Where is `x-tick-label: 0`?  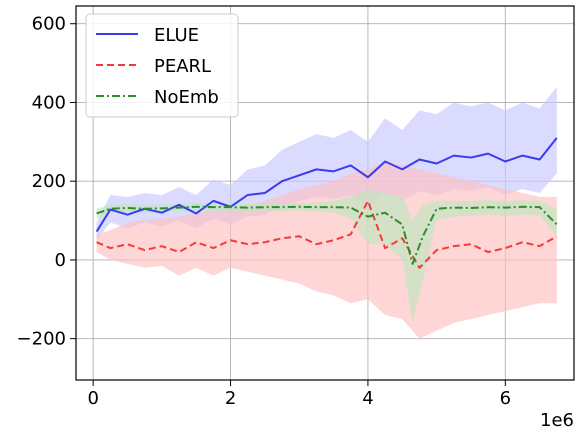
x-tick-label: 0 is located at coordinates (92, 398).